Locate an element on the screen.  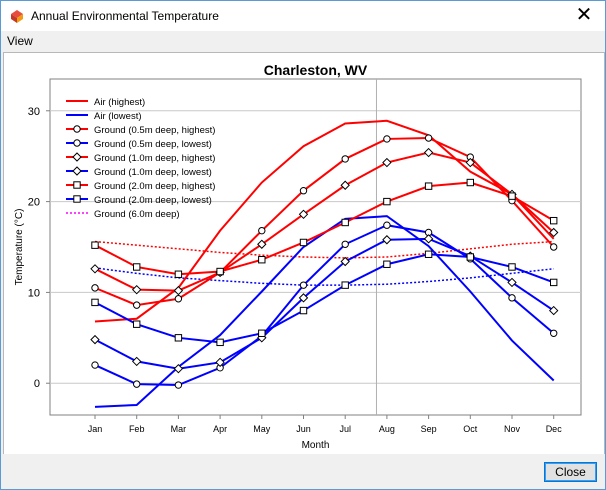
y-tick-label: 20 is located at coordinates (34, 203).